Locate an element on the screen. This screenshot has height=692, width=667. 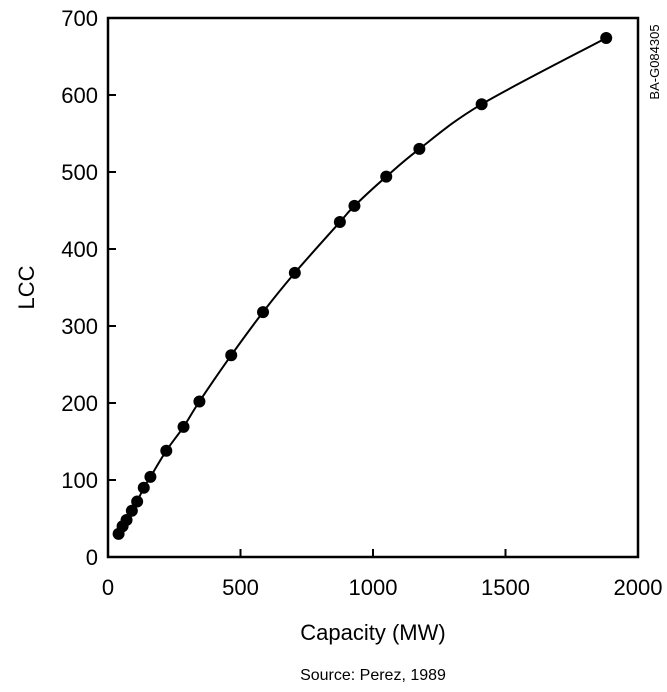
y-tick-label: 400 is located at coordinates (79, 249).